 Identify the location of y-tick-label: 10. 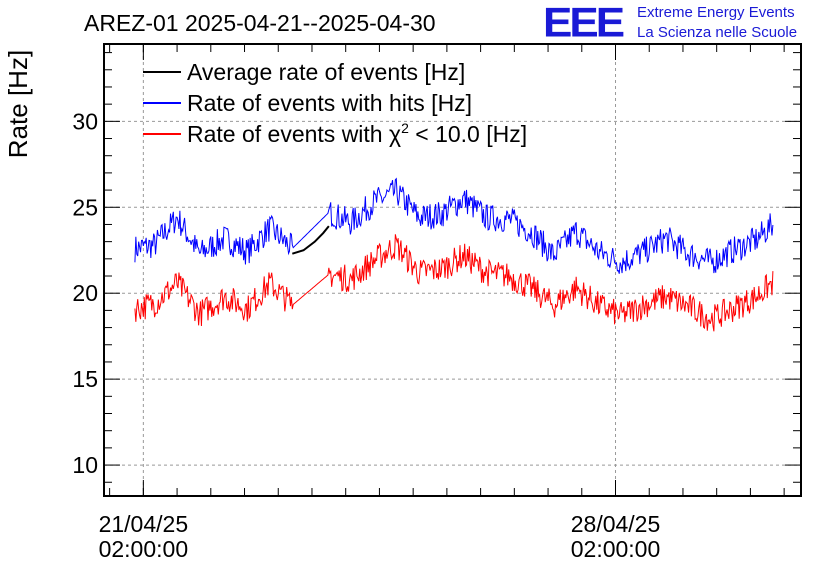
(85, 465).